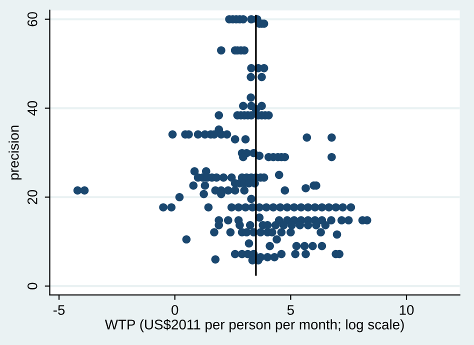 The image size is (474, 345). Describe the element at coordinates (59, 310) in the screenshot. I see `x-tick-label: -5` at that location.